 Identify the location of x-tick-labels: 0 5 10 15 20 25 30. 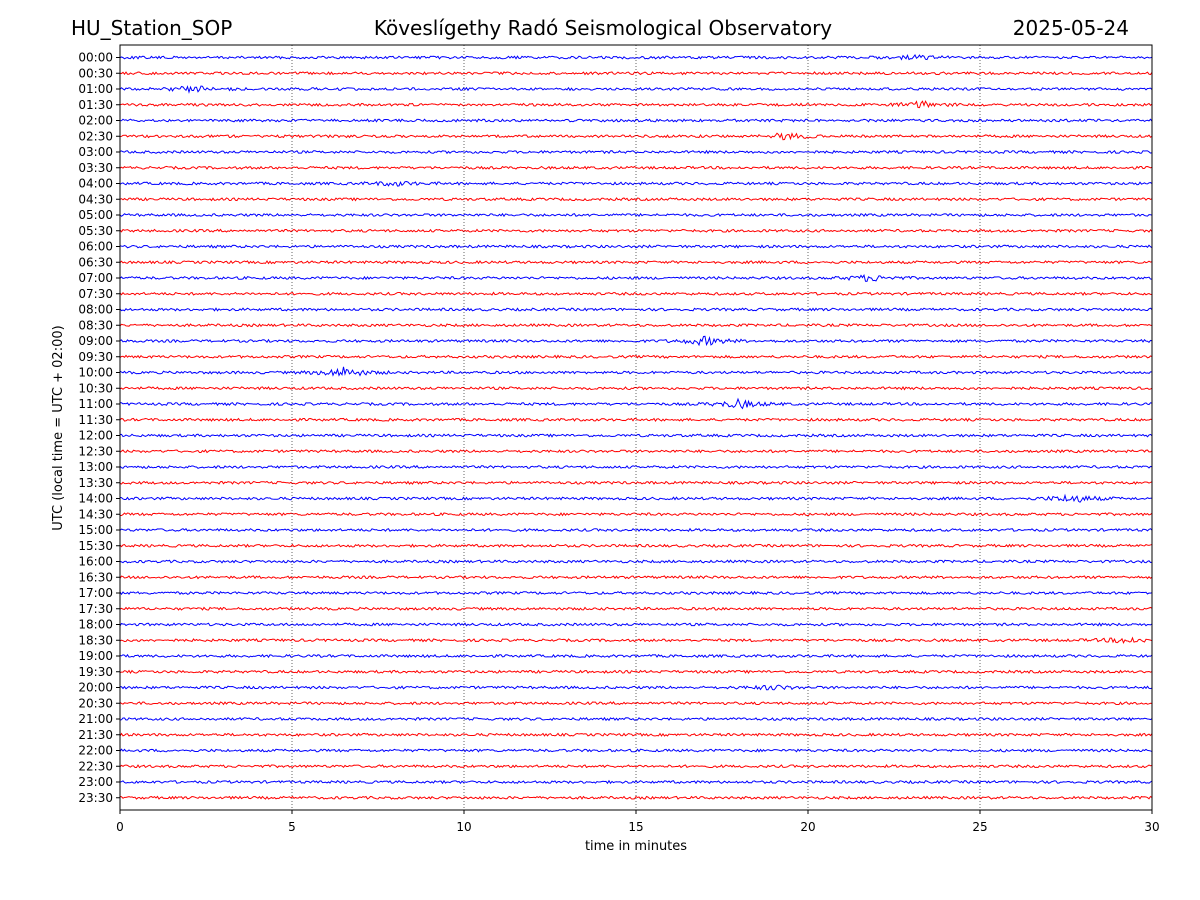
(638, 822).